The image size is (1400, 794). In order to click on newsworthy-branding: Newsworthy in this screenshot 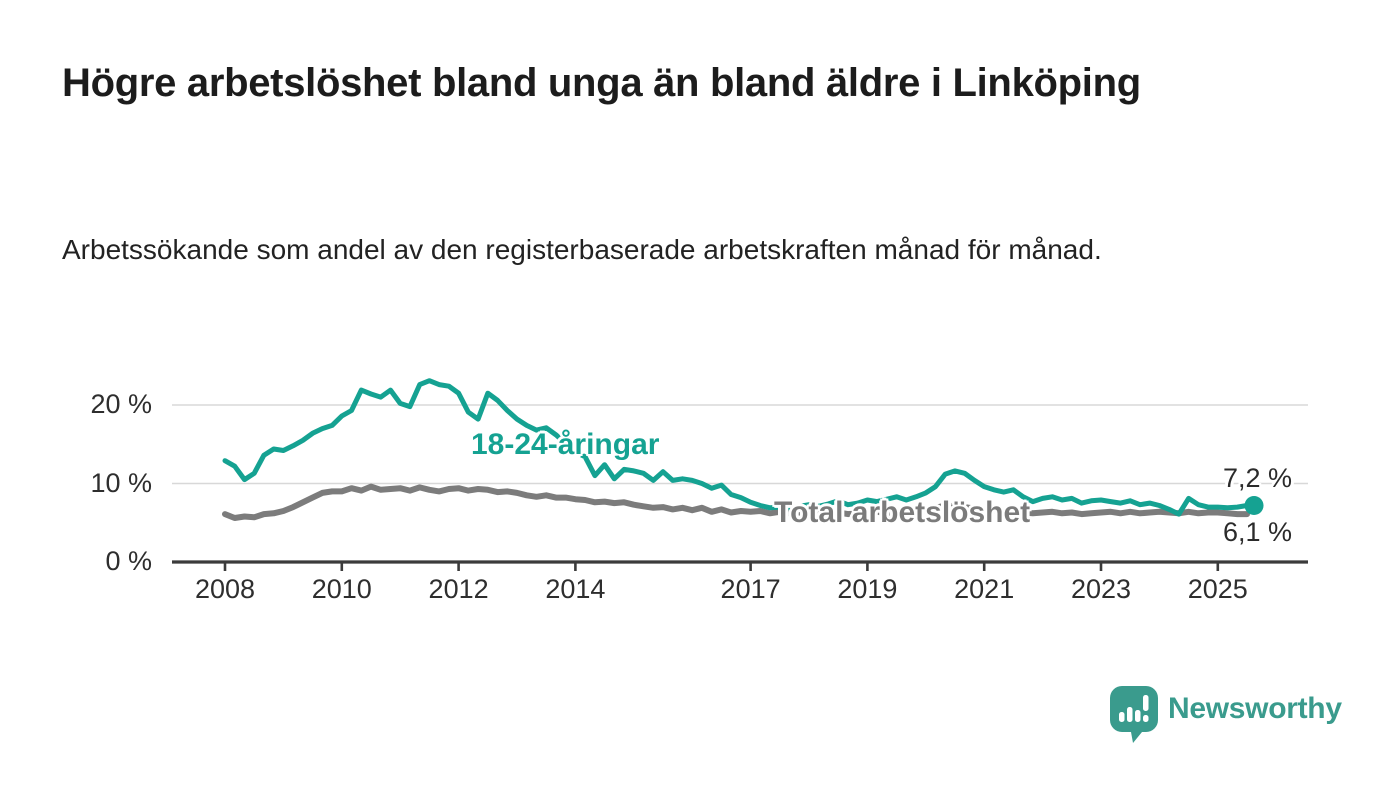, I will do `click(1226, 714)`.